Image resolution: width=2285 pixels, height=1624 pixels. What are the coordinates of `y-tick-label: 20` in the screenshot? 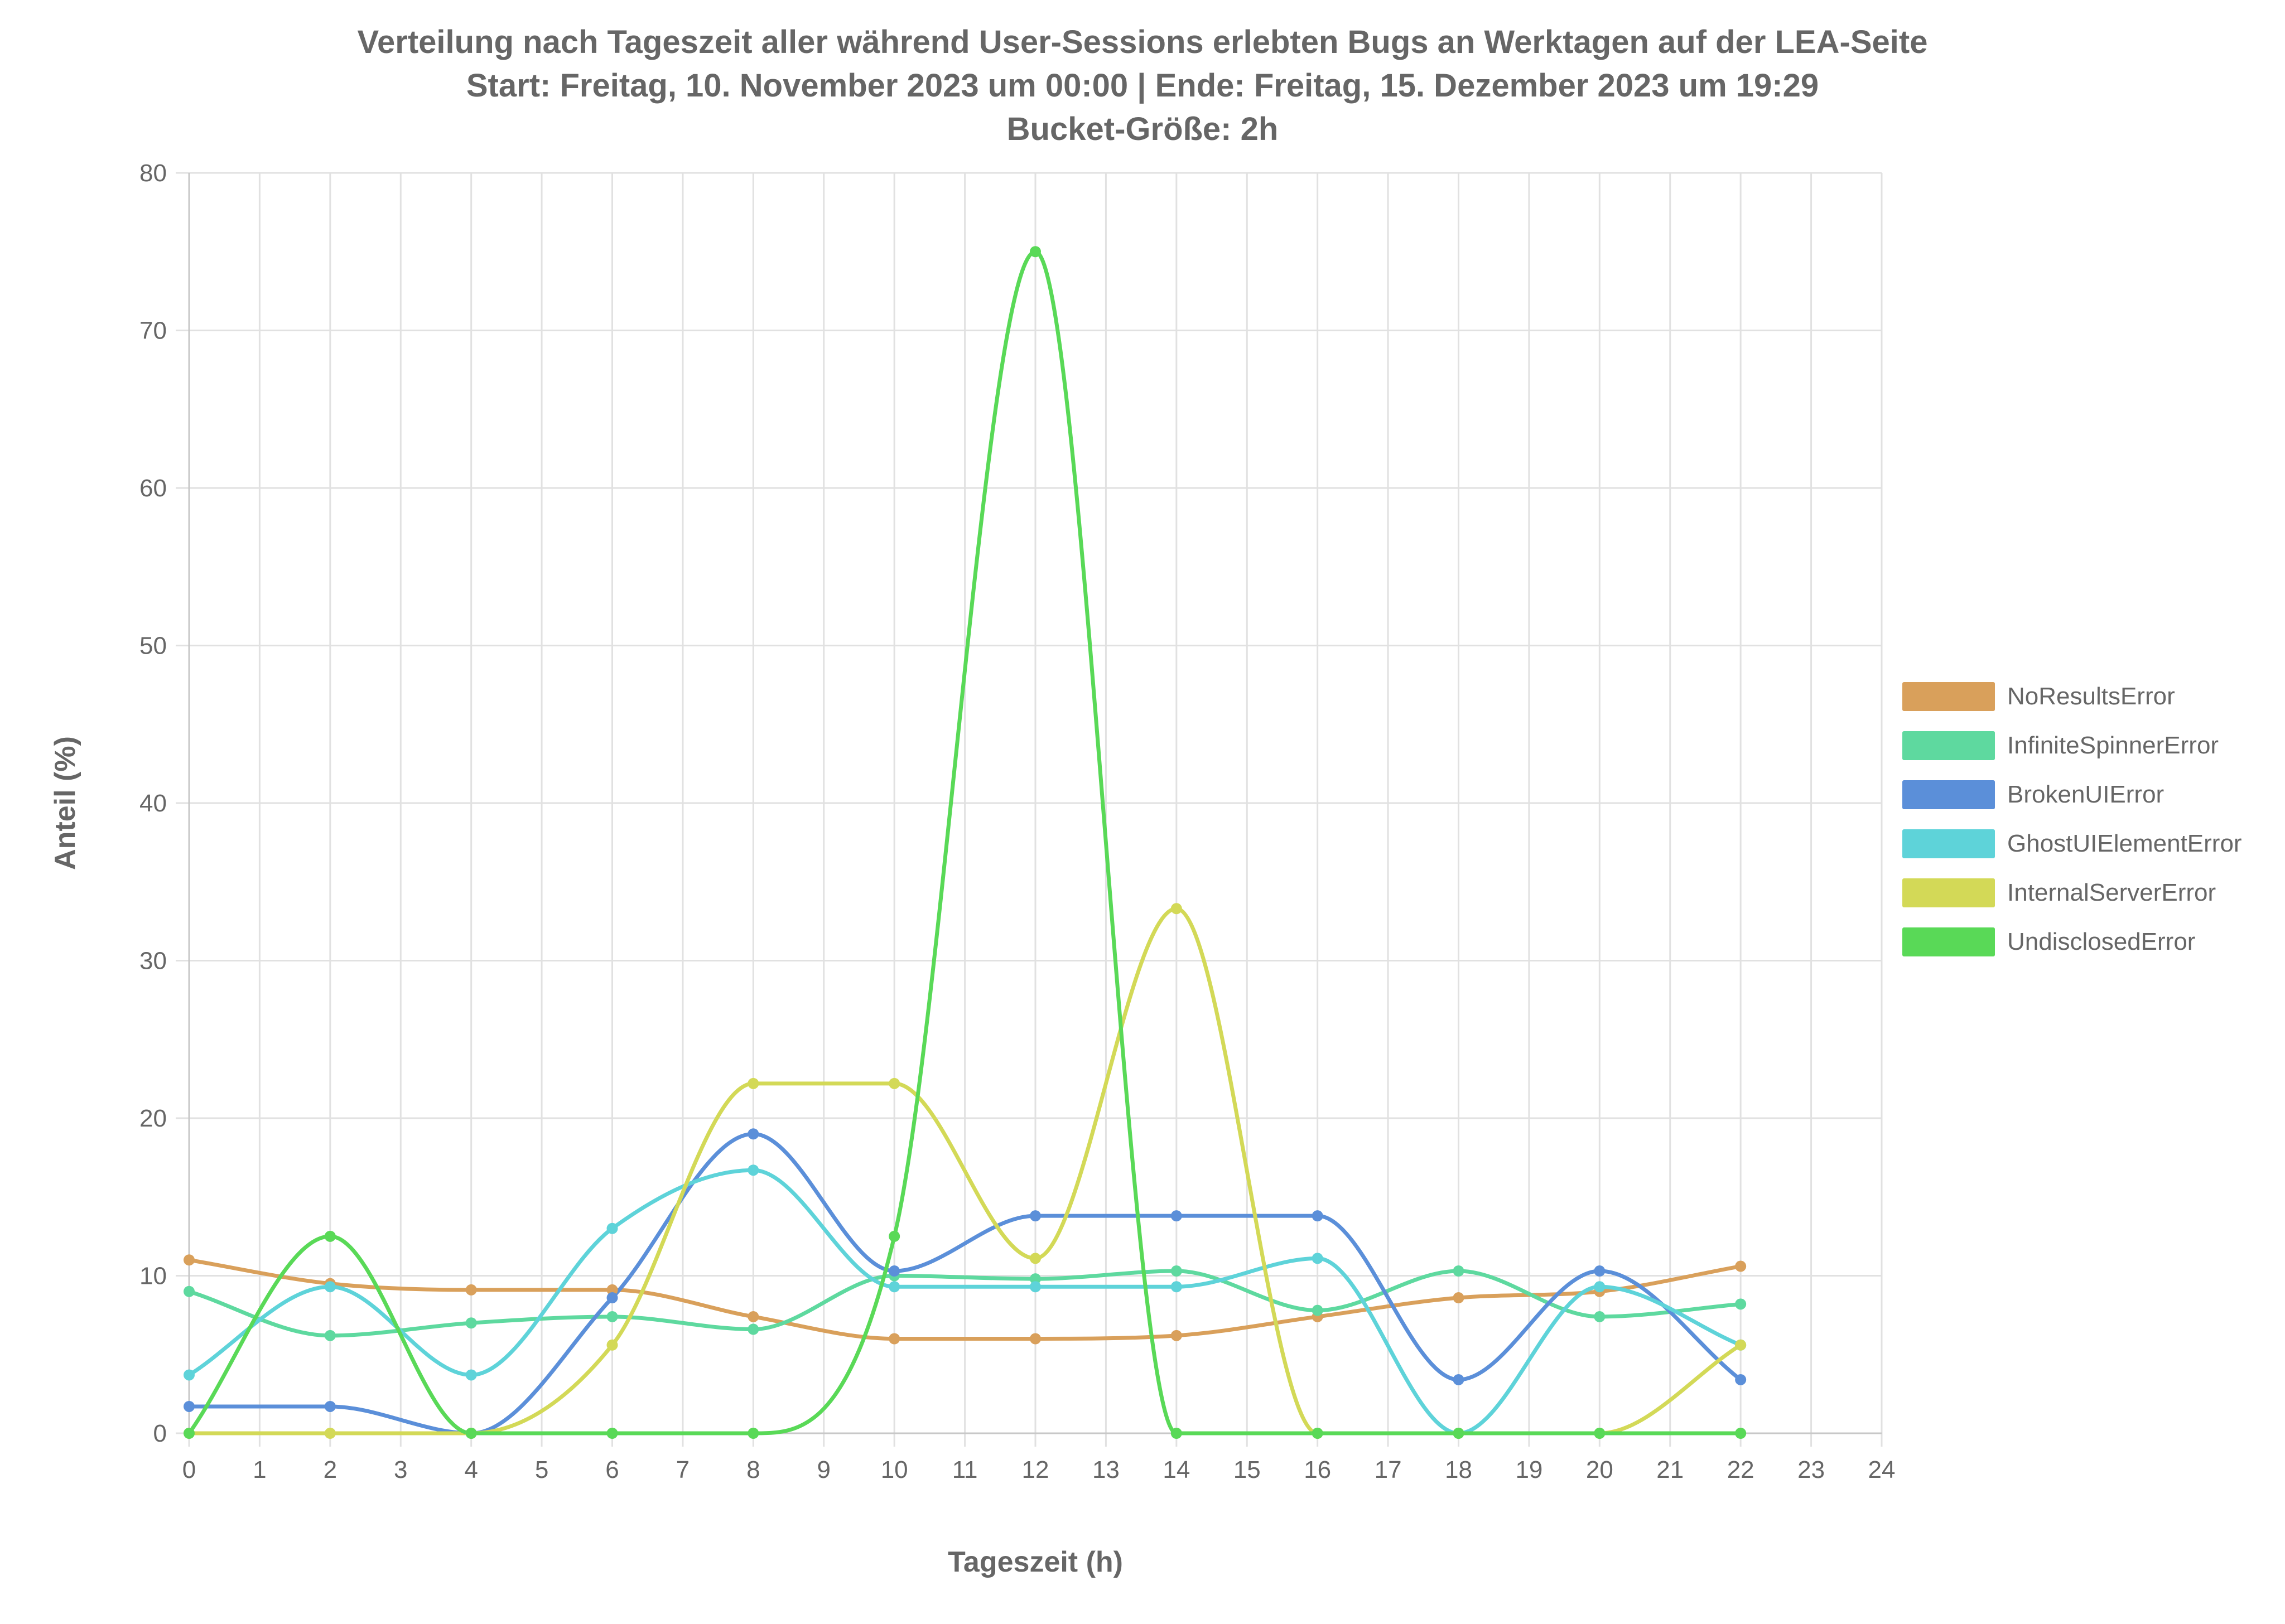 It's located at (153, 1118).